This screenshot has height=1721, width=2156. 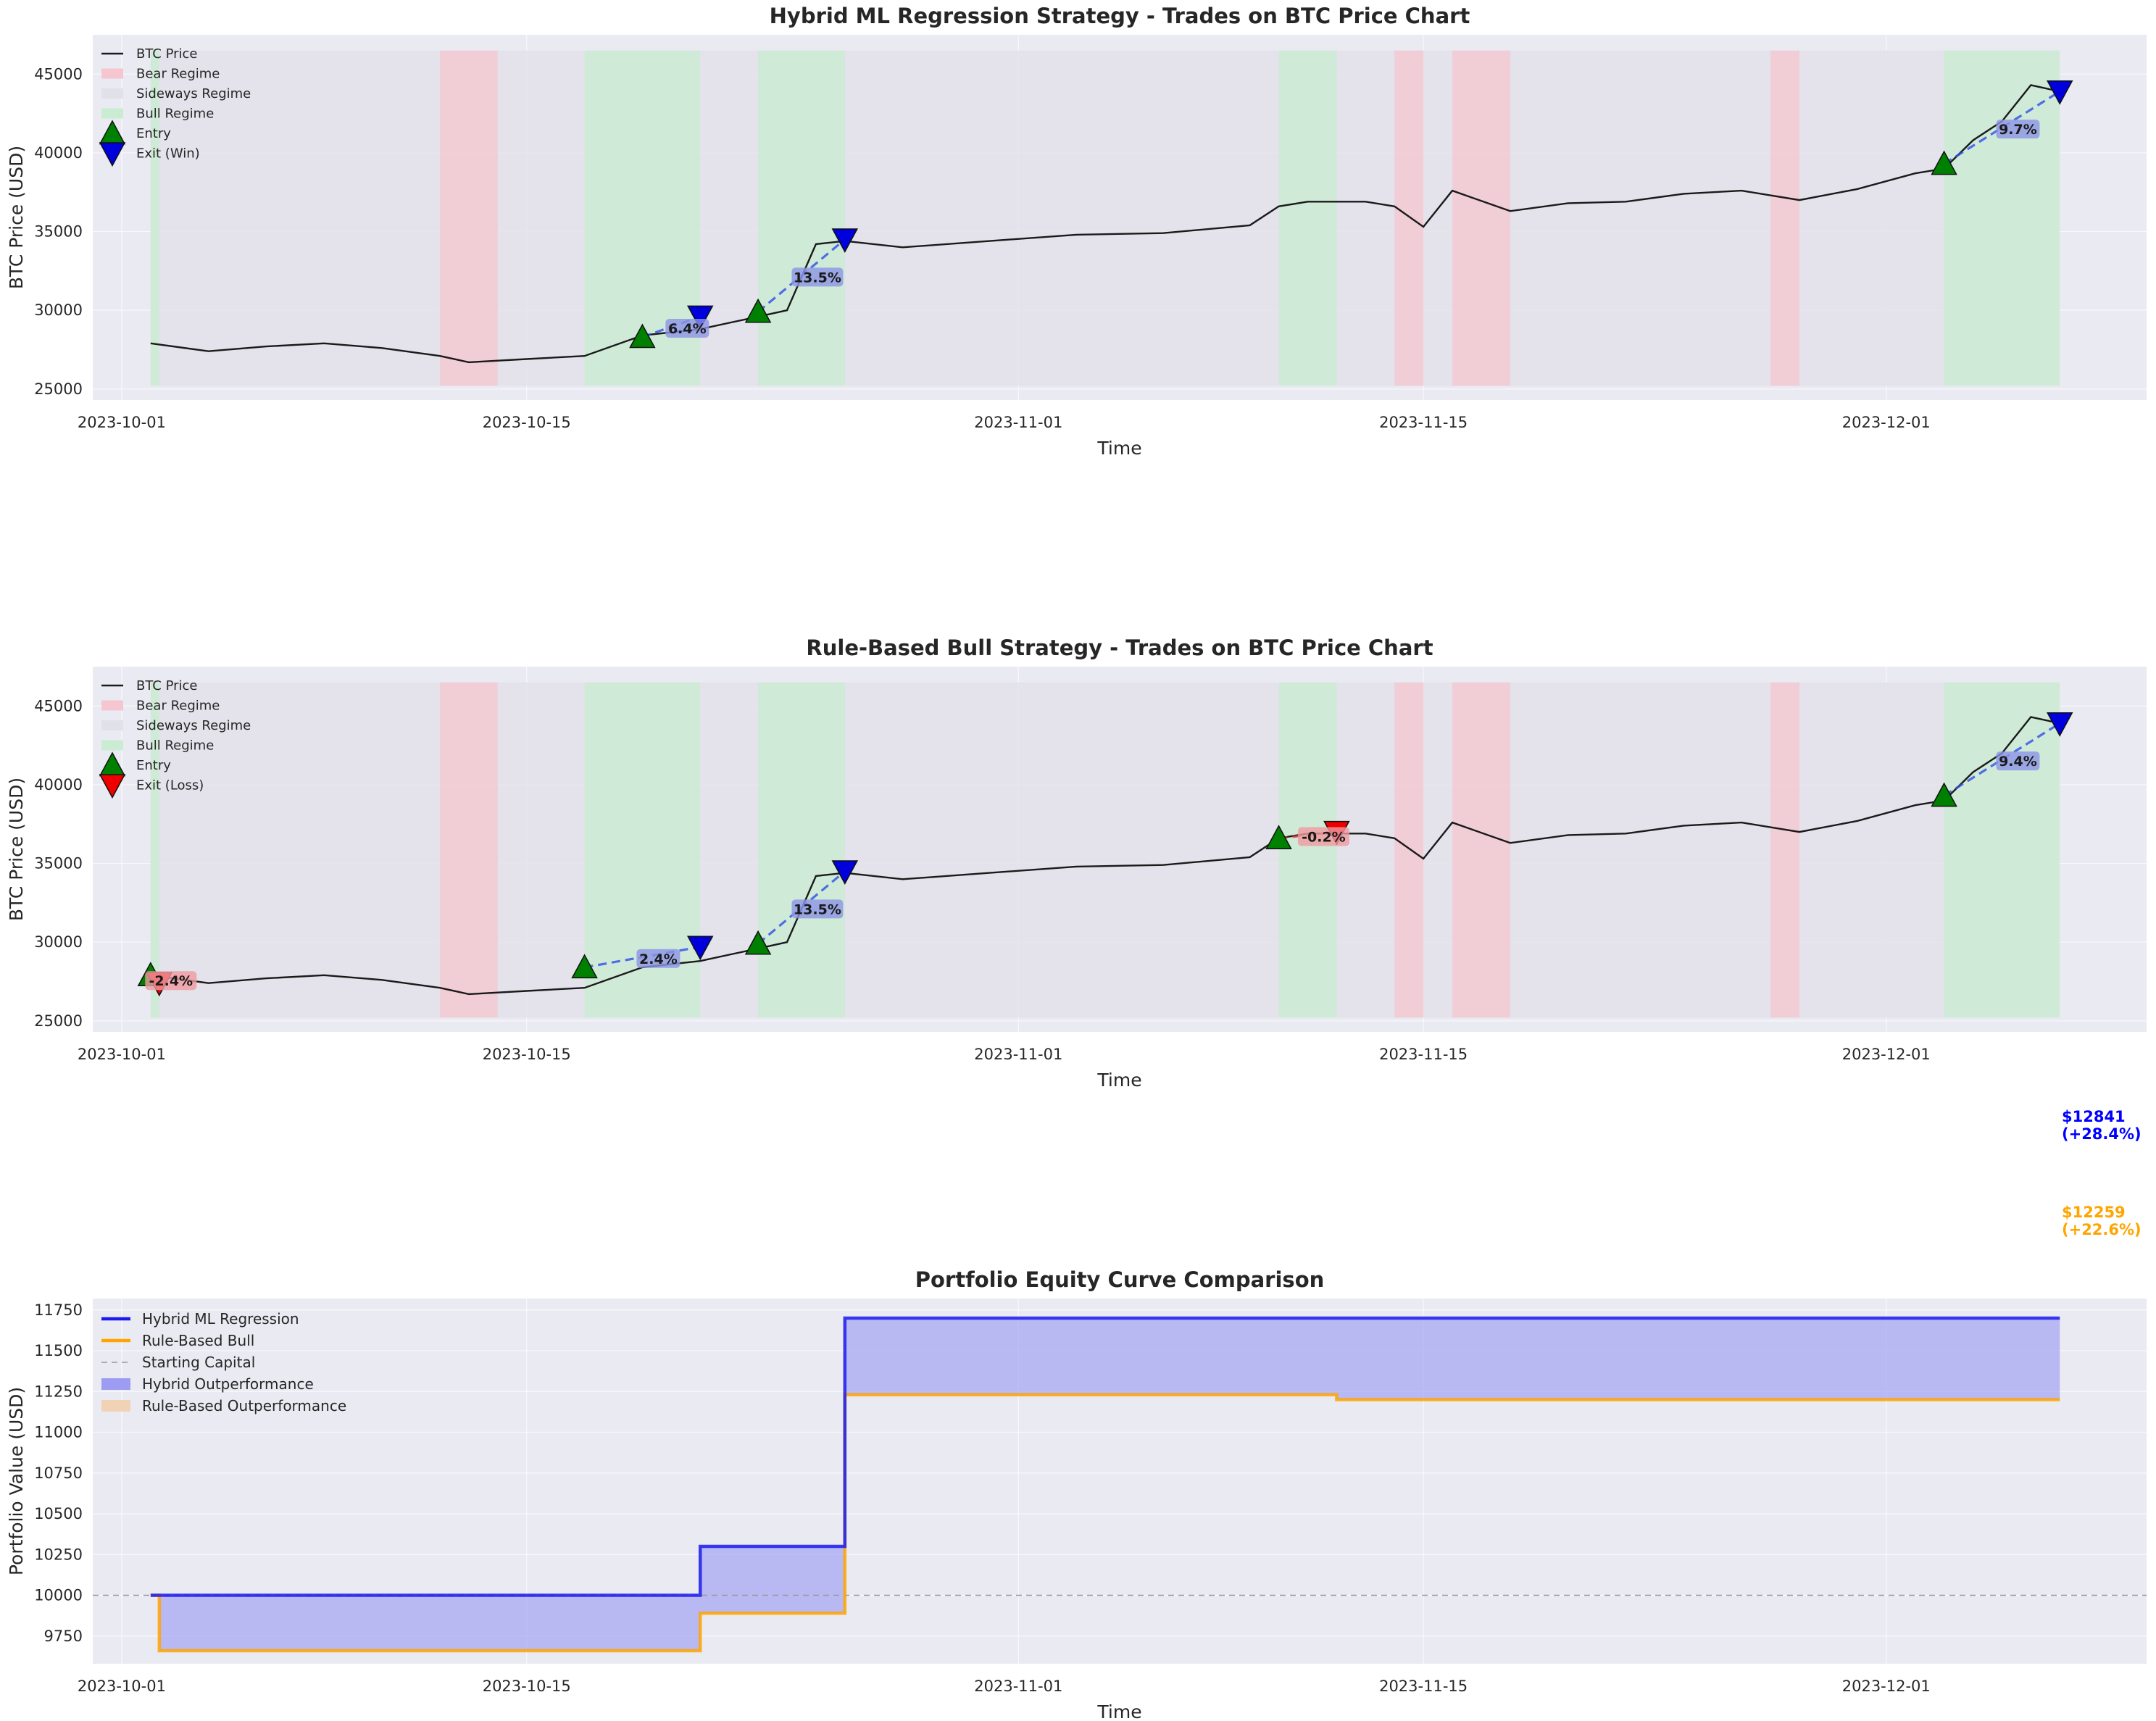 What do you see at coordinates (244, 1405) in the screenshot?
I see `legend-label: Rule-Based Outperformance` at bounding box center [244, 1405].